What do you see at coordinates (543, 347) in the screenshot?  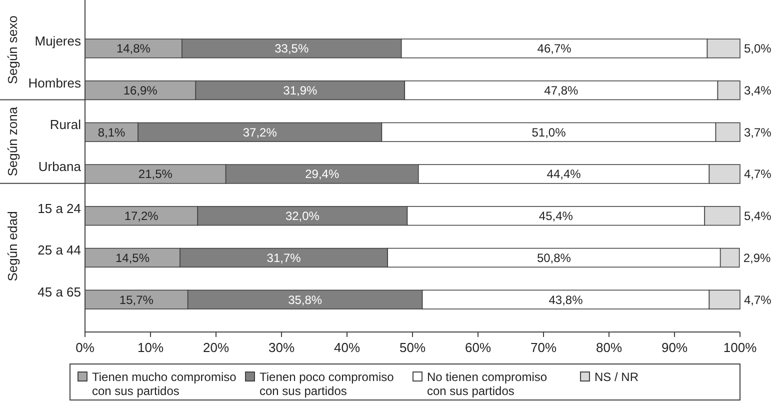 I see `x-tick-label: 70%` at bounding box center [543, 347].